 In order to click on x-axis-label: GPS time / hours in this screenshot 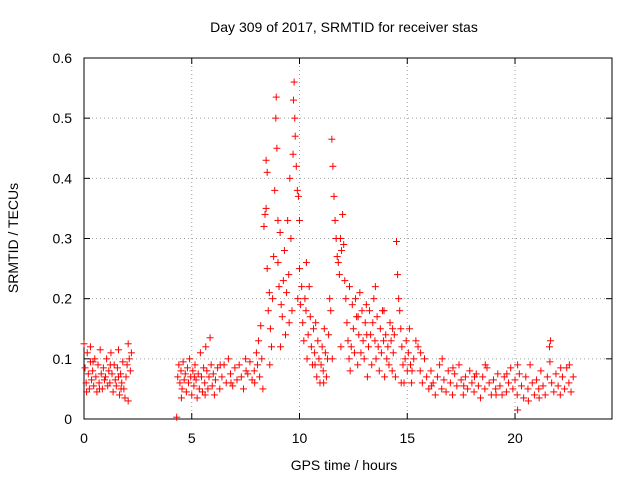, I will do `click(344, 465)`.